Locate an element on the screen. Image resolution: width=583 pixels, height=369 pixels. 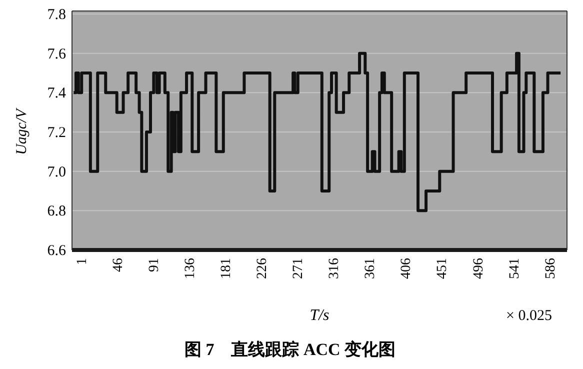
x-tick-label: 586 is located at coordinates (550, 268).